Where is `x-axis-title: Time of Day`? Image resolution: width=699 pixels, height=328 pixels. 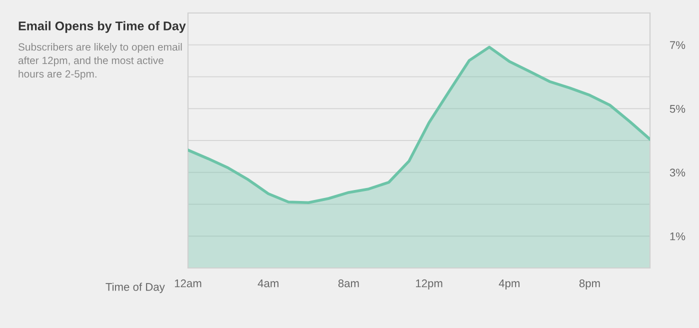
x-axis-title: Time of Day is located at coordinates (135, 288).